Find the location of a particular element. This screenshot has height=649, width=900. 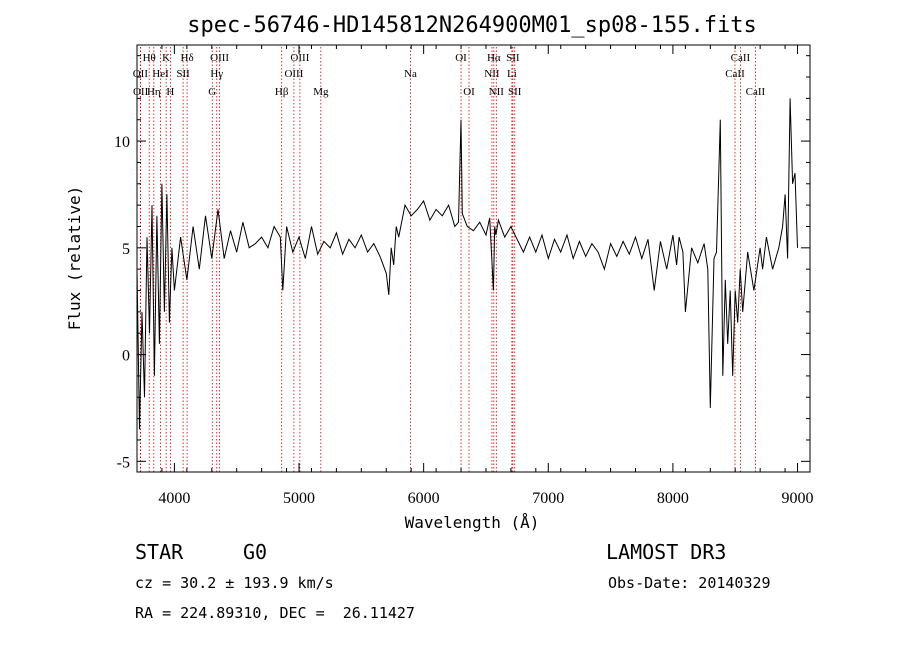

y-tick-label: 10 is located at coordinates (122, 142).